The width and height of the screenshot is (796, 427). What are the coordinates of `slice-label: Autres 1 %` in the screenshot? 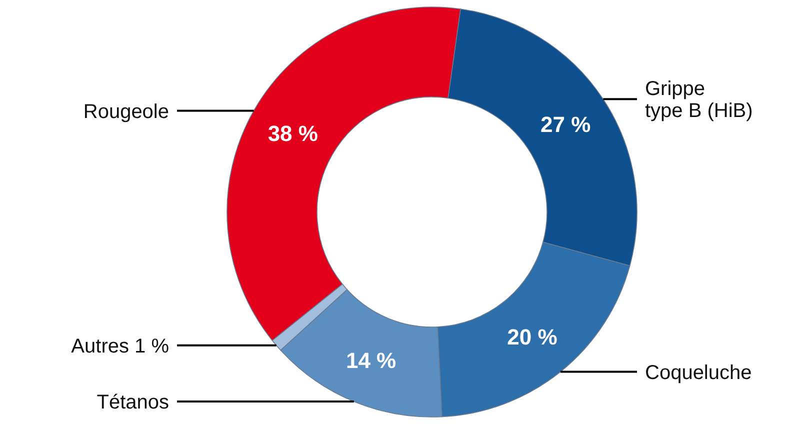 It's located at (120, 346).